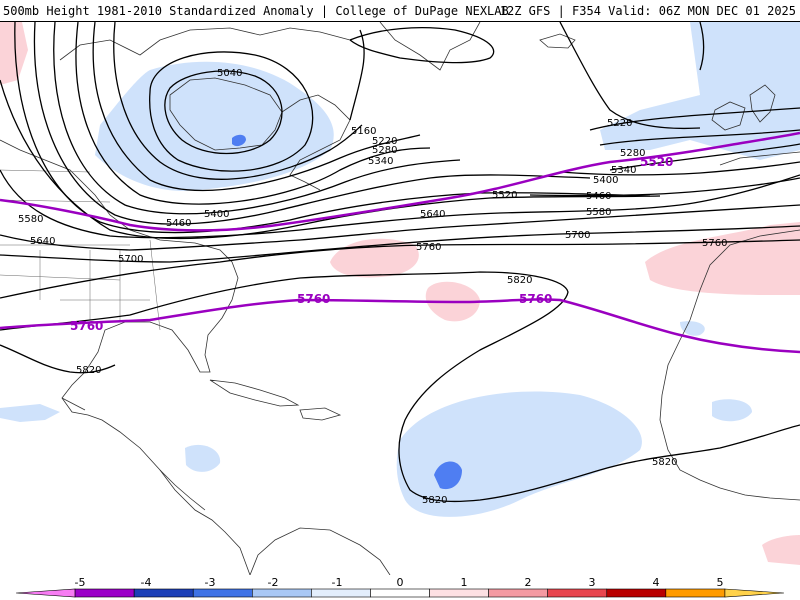 The width and height of the screenshot is (800, 600). I want to click on contour-label: 5160, so click(363, 131).